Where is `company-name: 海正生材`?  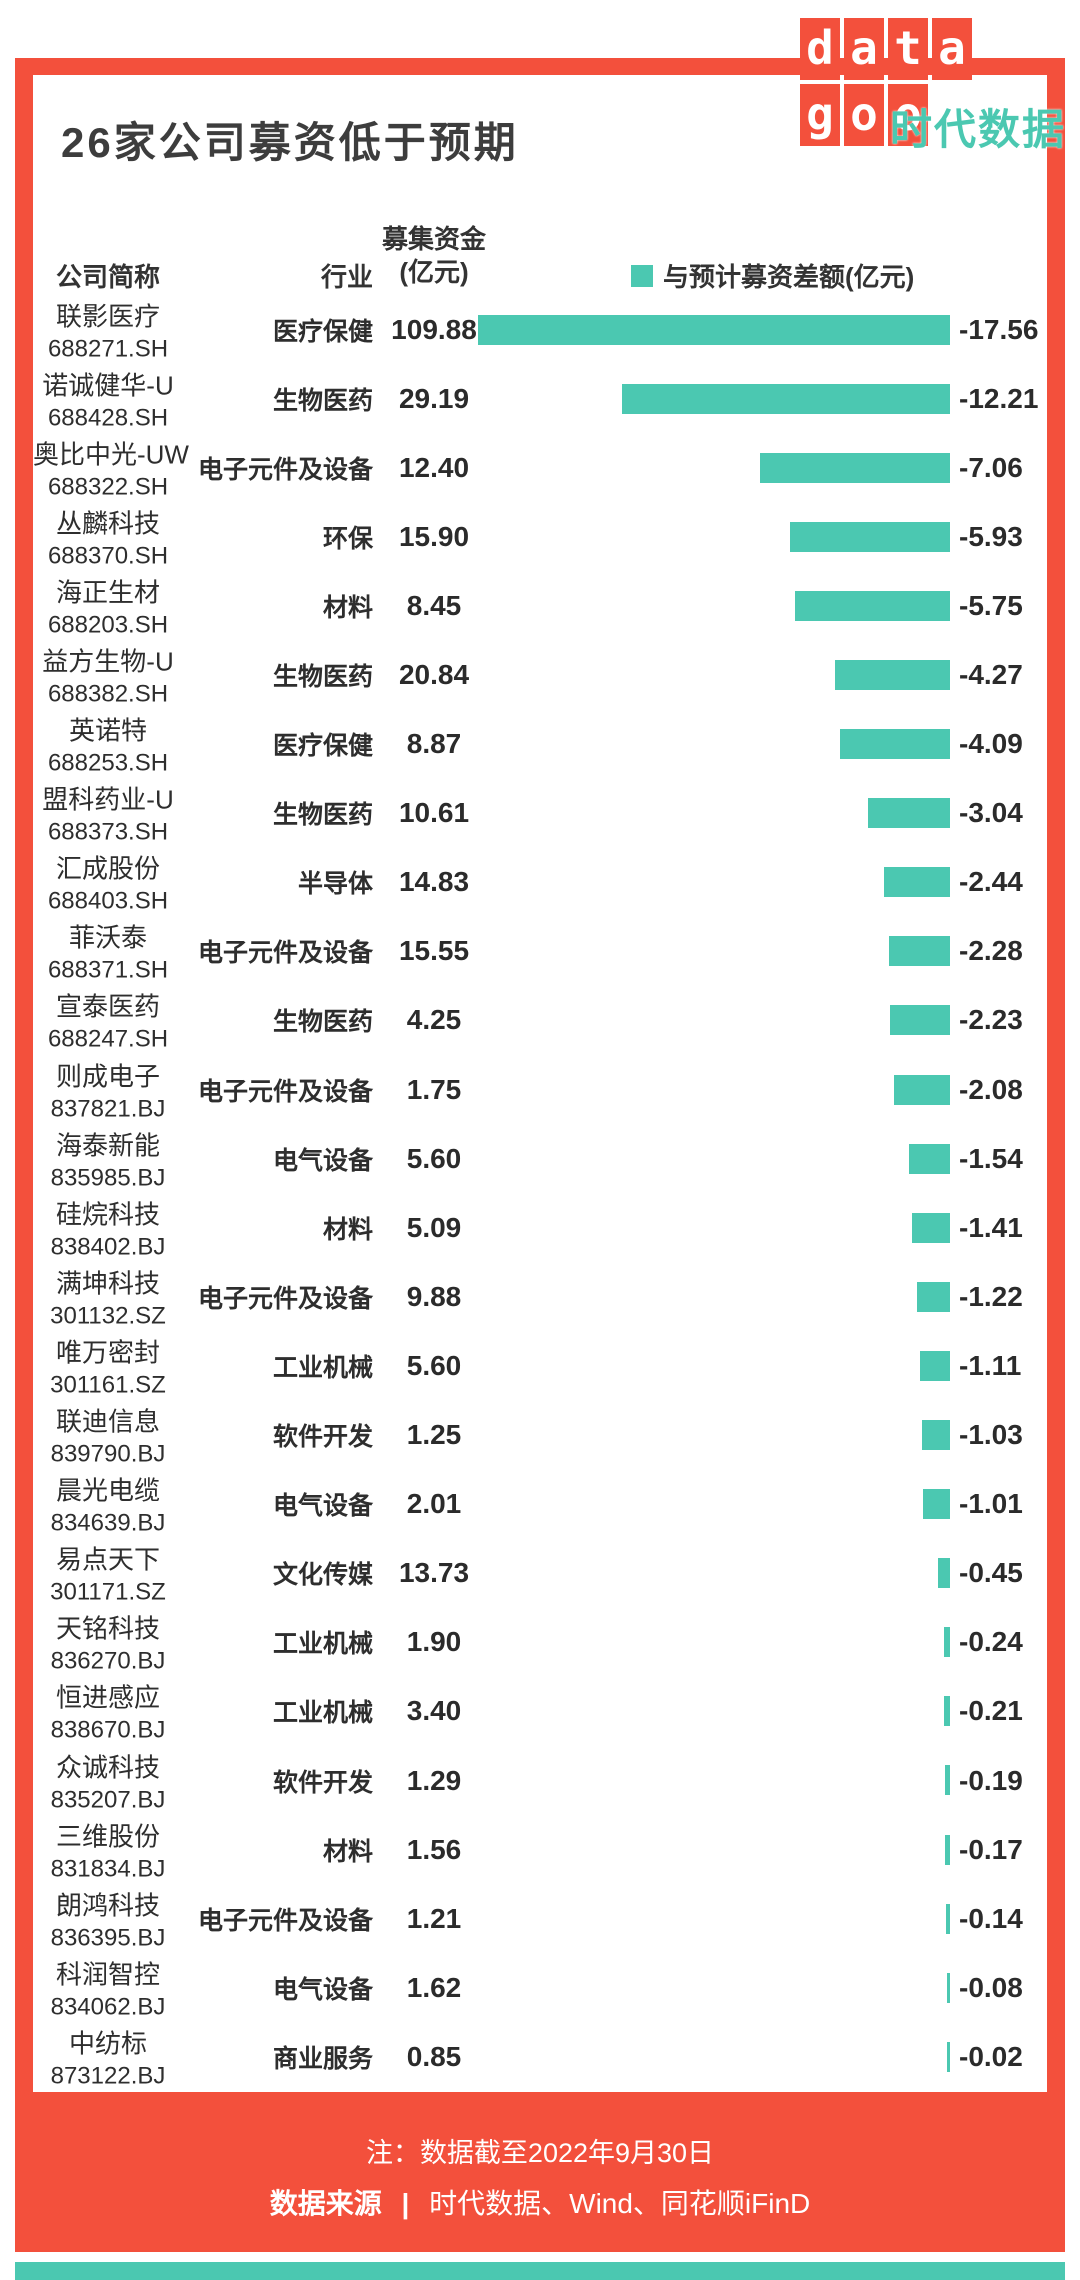 company-name: 海正生材 is located at coordinates (107, 592).